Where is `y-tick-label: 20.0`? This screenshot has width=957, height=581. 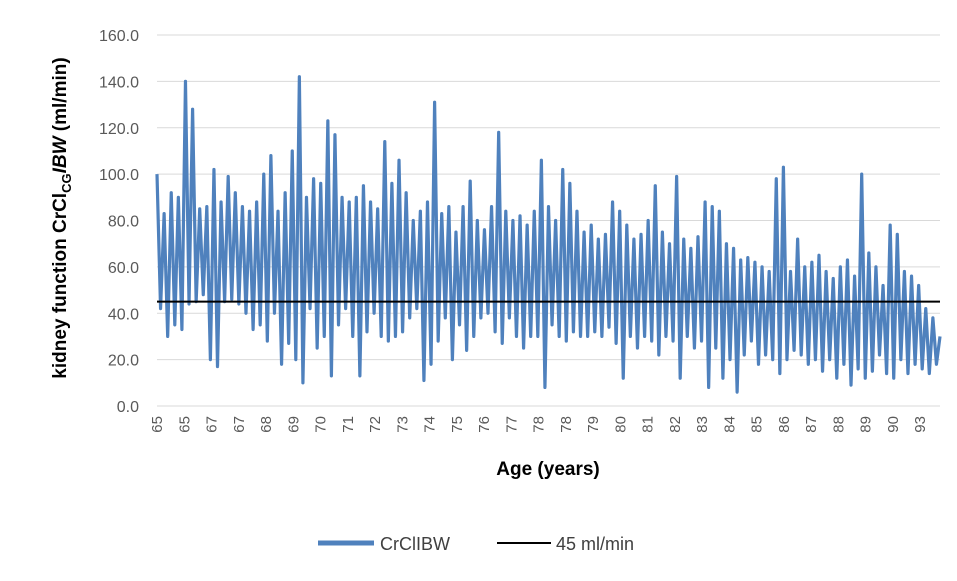
y-tick-label: 20.0 is located at coordinates (123, 361).